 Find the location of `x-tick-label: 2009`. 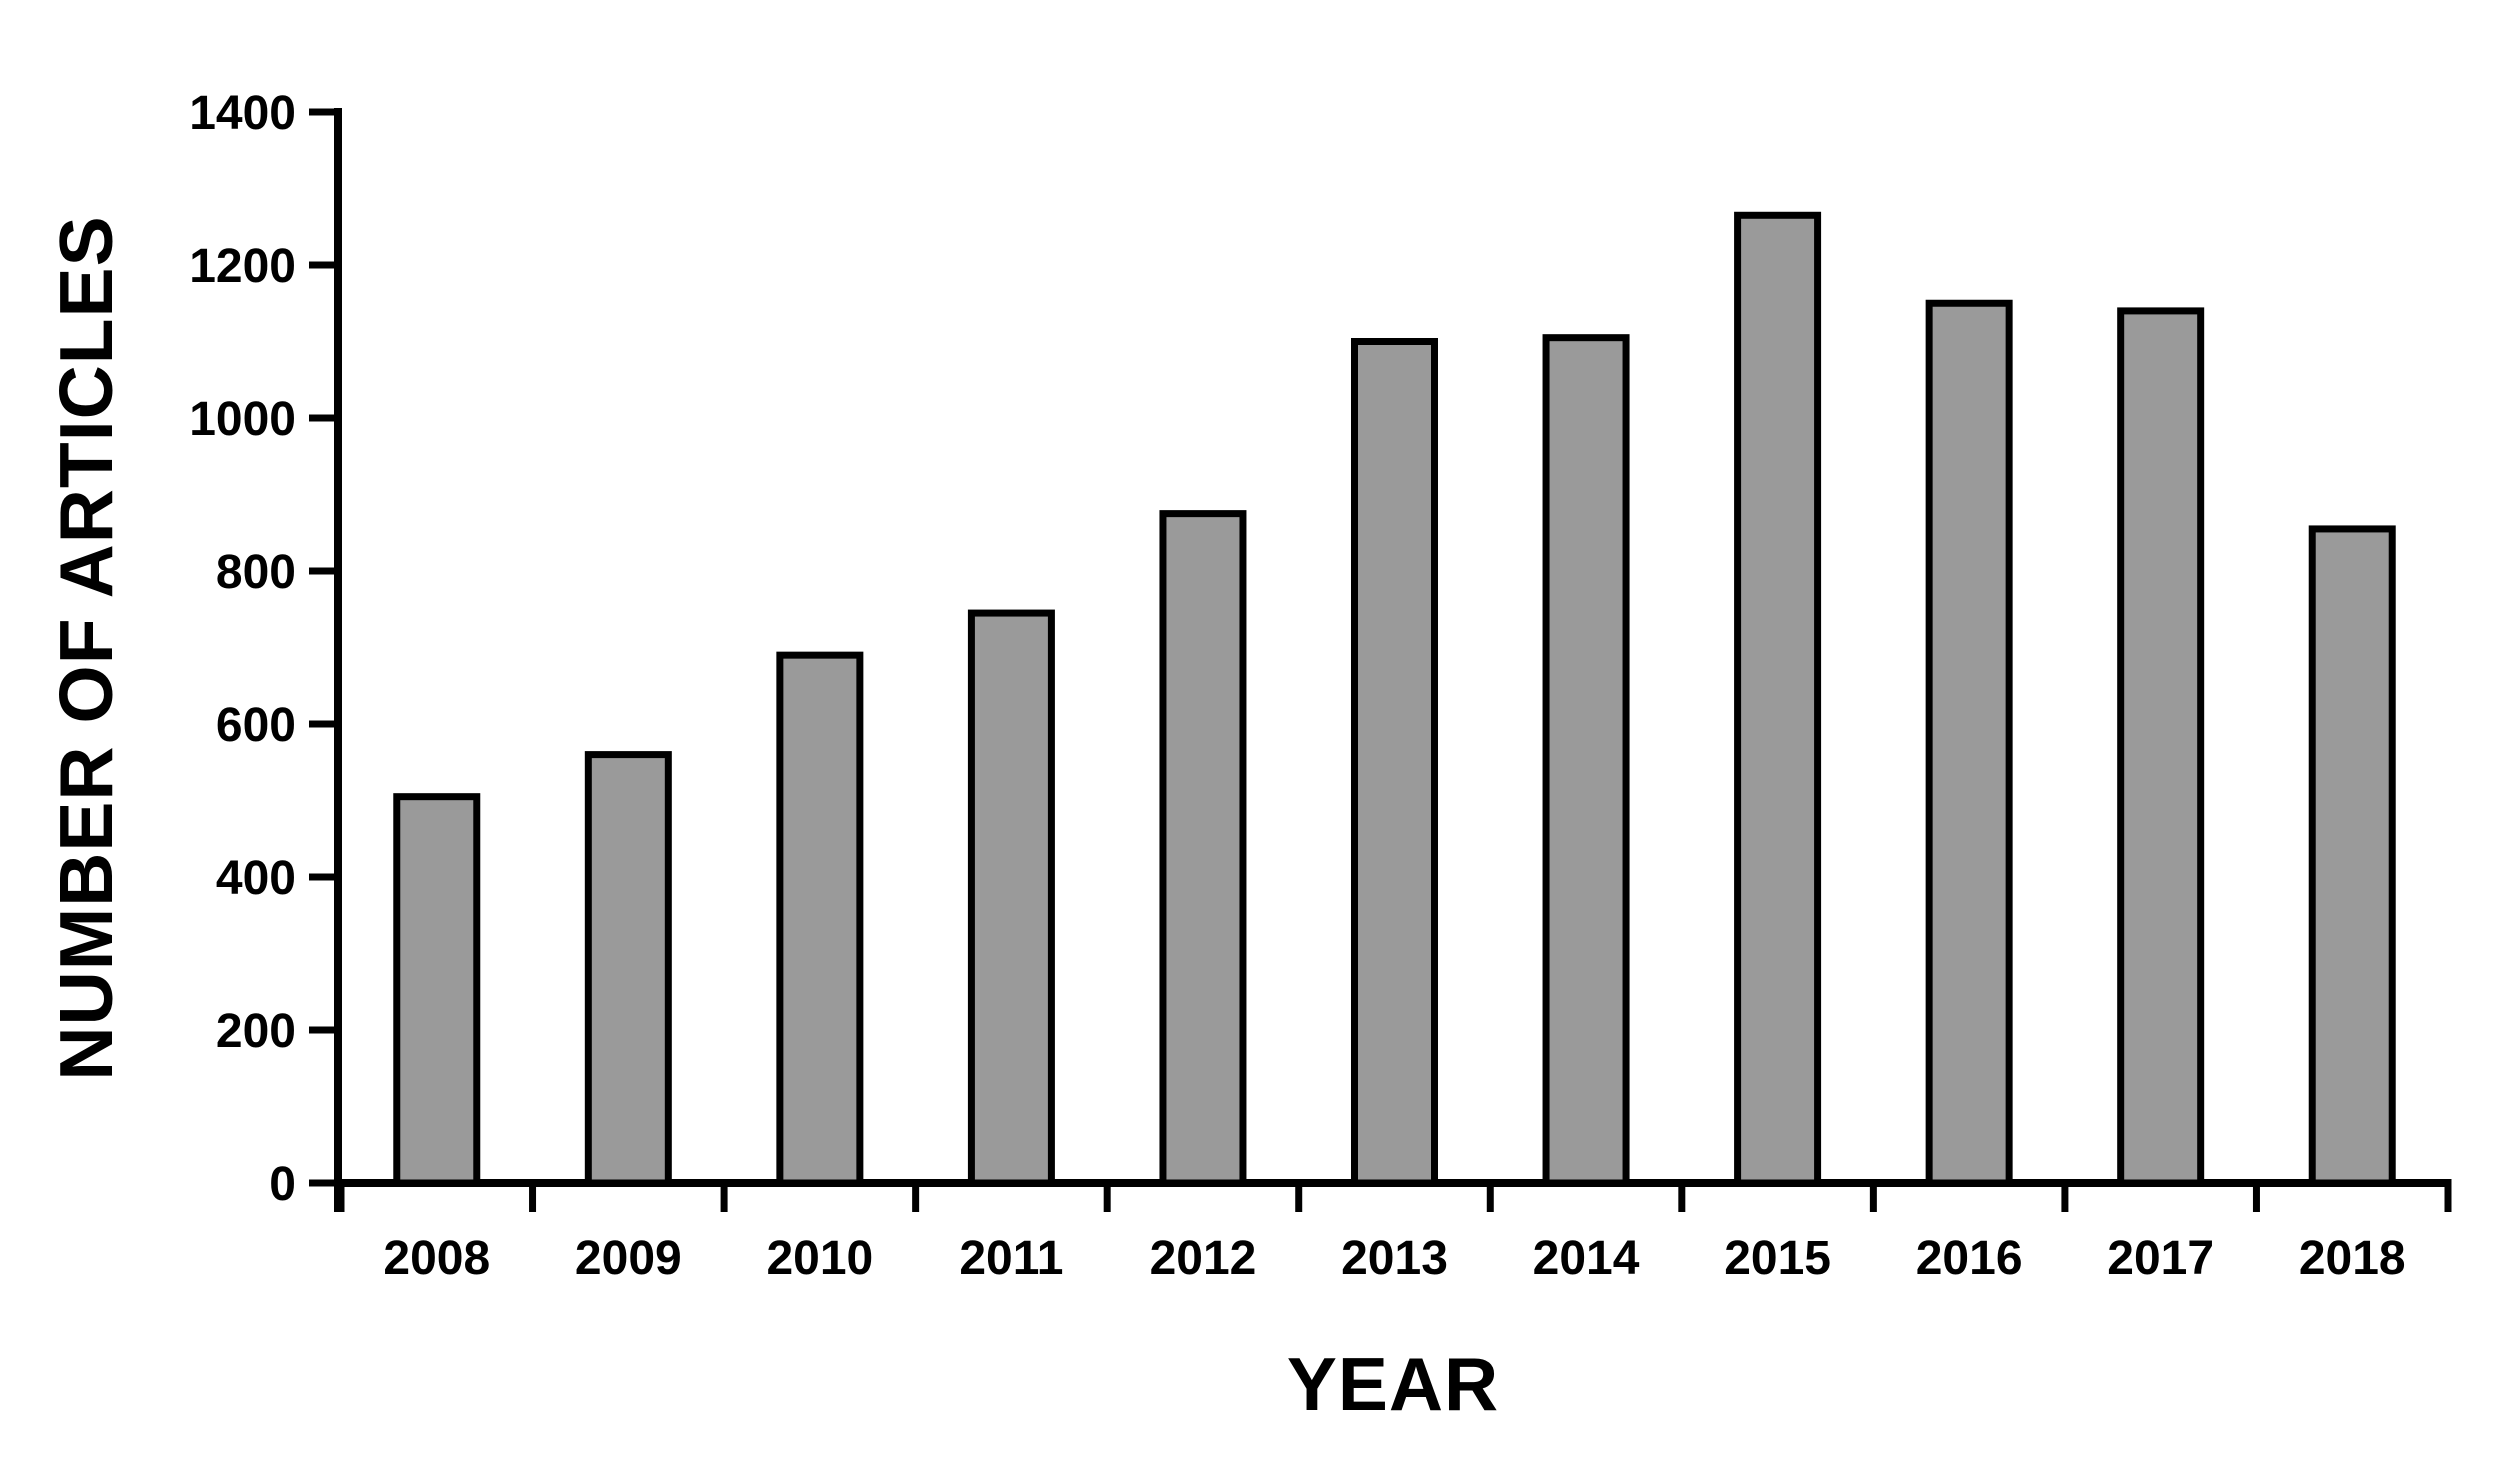

x-tick-label: 2009 is located at coordinates (628, 1258).